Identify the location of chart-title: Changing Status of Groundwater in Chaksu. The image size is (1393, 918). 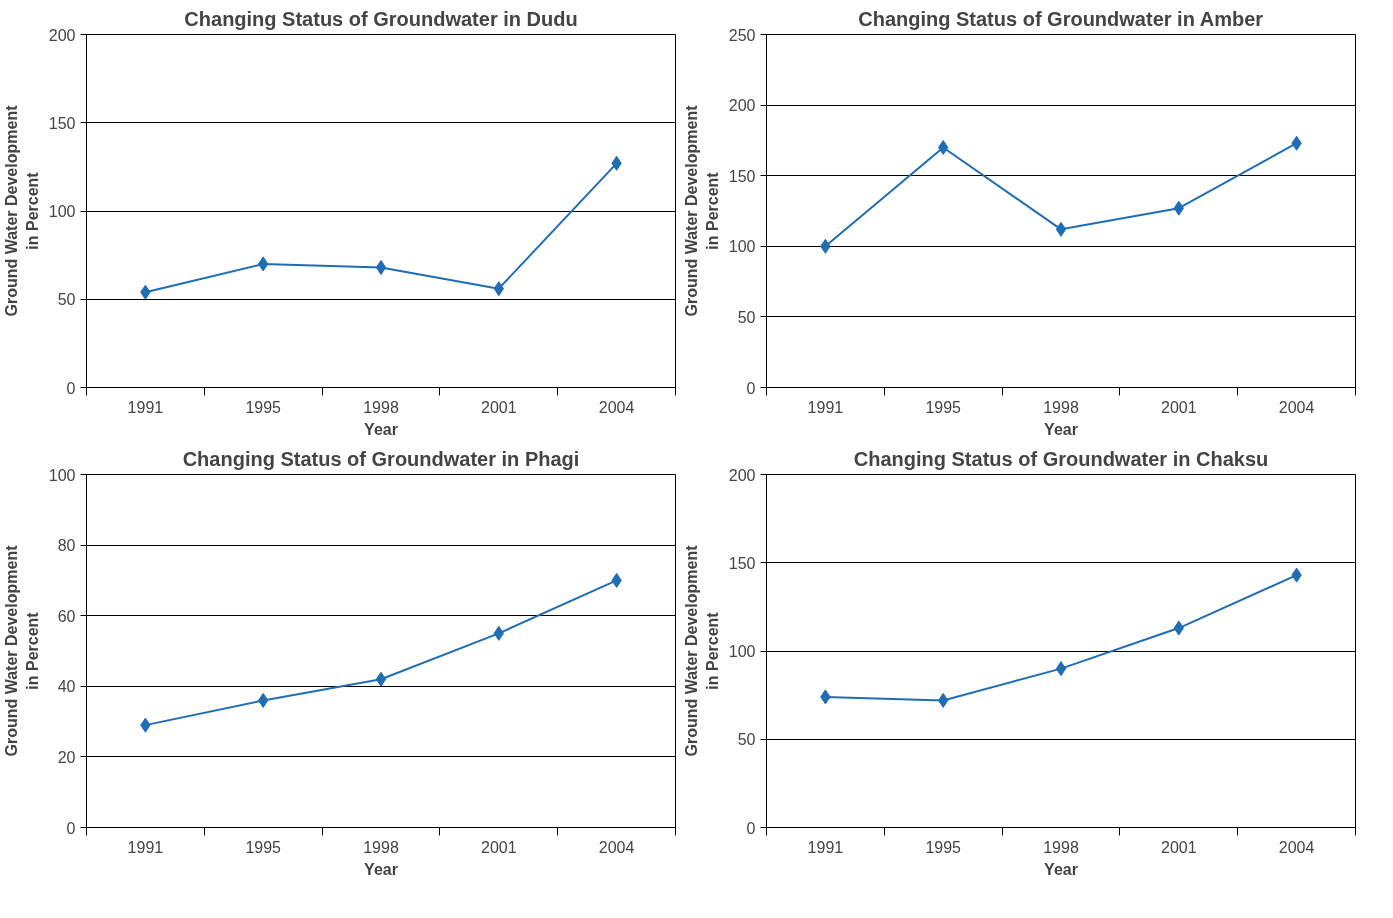
(1061, 458).